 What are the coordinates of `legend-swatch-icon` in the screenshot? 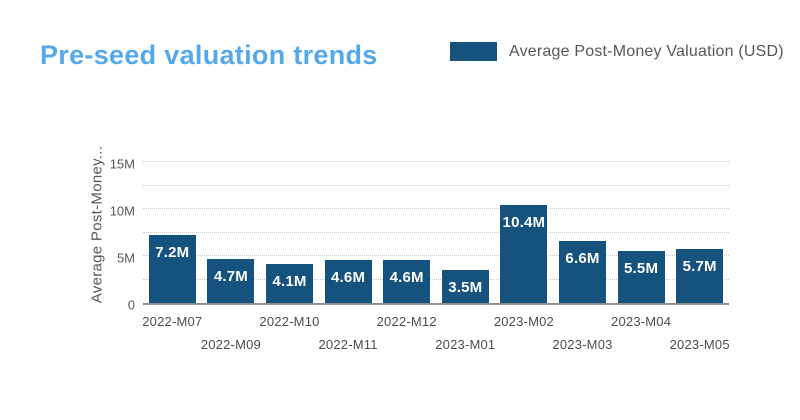 It's located at (473, 51).